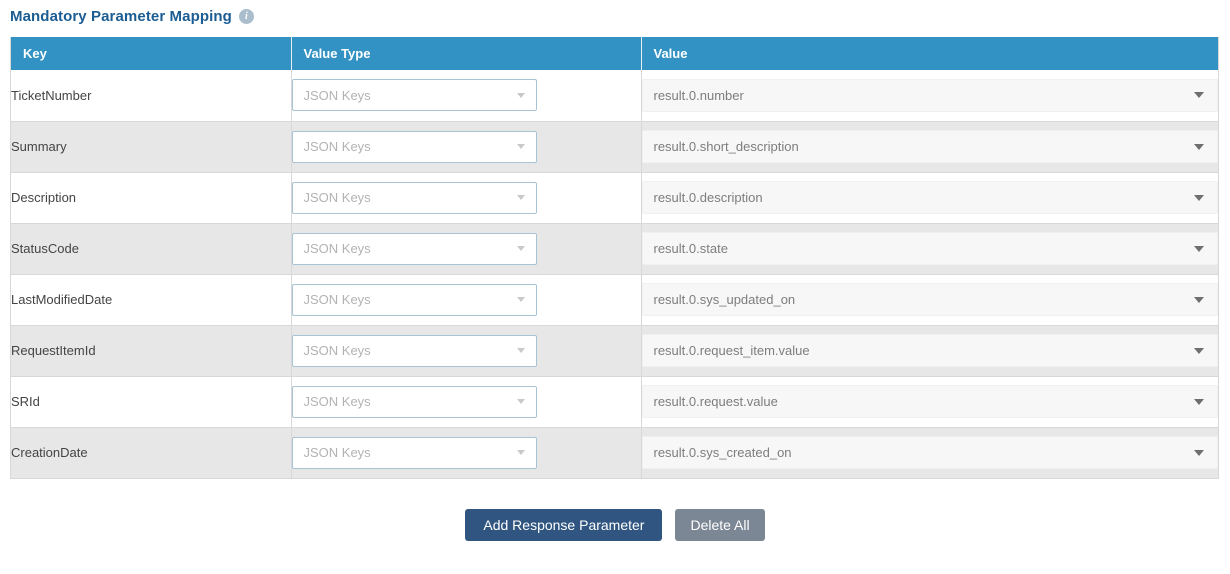  What do you see at coordinates (698, 95) in the screenshot?
I see `value-text: result.0.number` at bounding box center [698, 95].